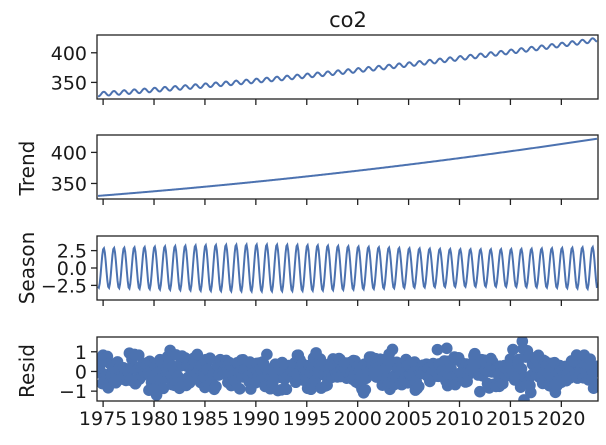 This screenshot has height=445, width=606. I want to click on xtick-label: 1990, so click(256, 419).